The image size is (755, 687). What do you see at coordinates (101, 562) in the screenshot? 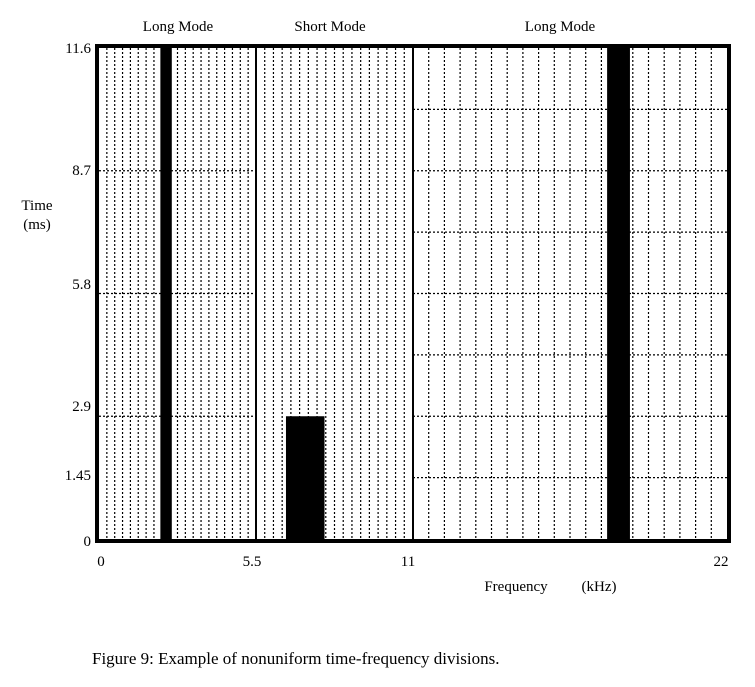
I see `x-tick-label: 0` at bounding box center [101, 562].